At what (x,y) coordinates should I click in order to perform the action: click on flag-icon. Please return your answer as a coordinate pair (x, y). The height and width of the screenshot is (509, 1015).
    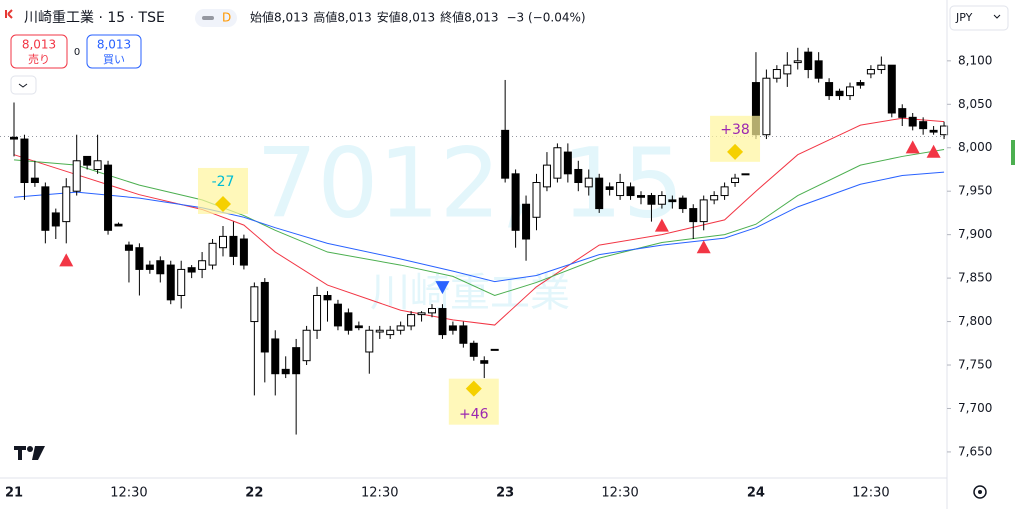
    Looking at the image, I should click on (9, 14).